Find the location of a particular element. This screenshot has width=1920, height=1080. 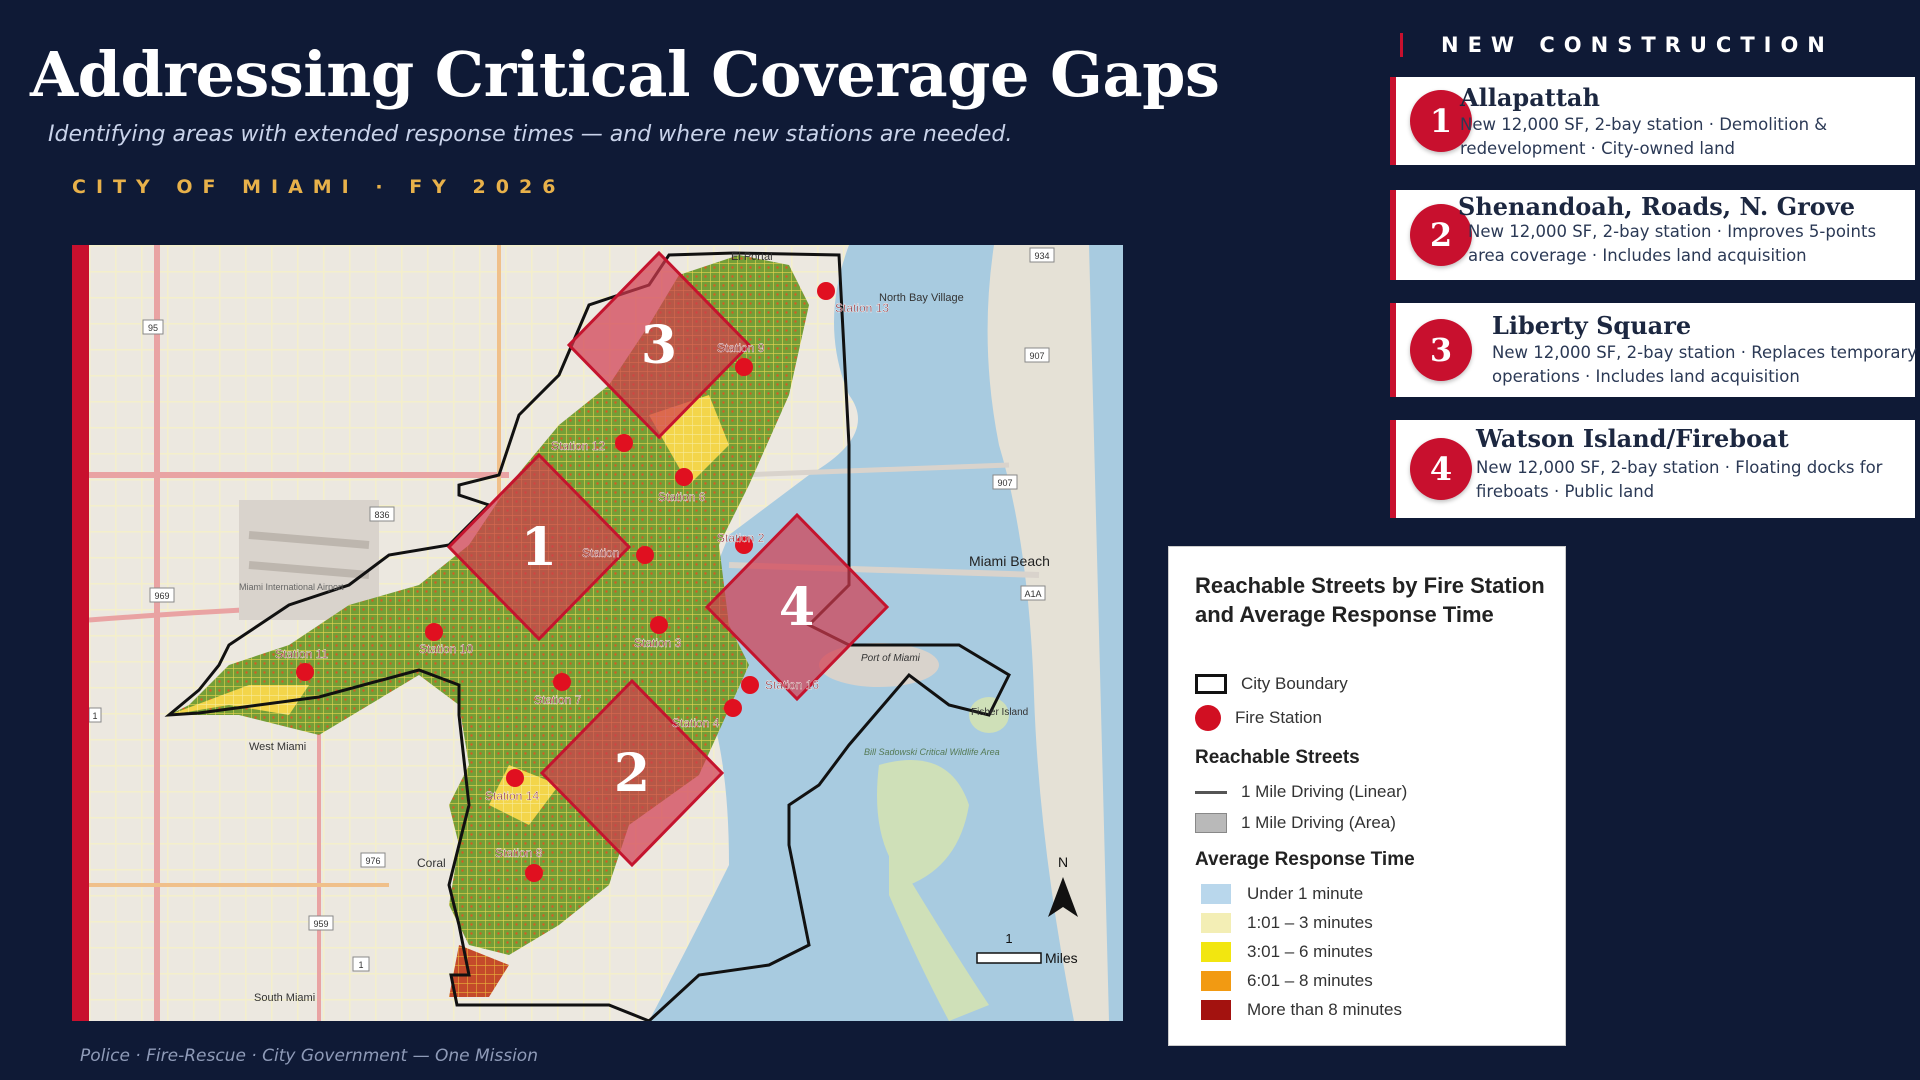

legend-response-item: 1:01 – 3 minutes is located at coordinates (1284, 923).